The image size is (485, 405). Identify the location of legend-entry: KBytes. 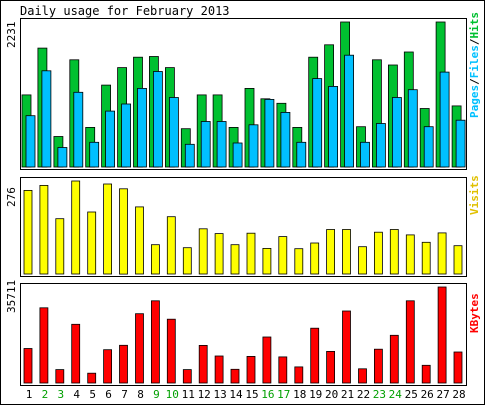
(474, 313).